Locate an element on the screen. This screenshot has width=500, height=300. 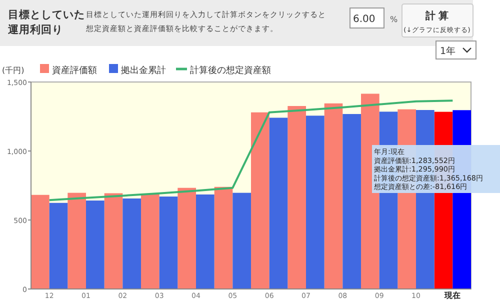
y-axis-title: (千円) is located at coordinates (13, 70).